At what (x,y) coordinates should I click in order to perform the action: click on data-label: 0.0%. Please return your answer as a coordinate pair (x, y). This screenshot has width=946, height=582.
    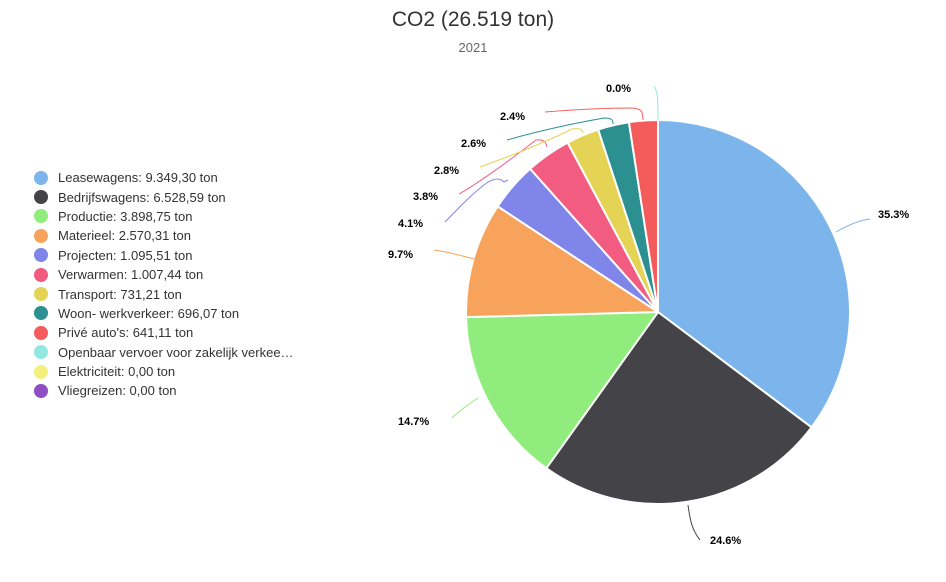
    Looking at the image, I should click on (618, 89).